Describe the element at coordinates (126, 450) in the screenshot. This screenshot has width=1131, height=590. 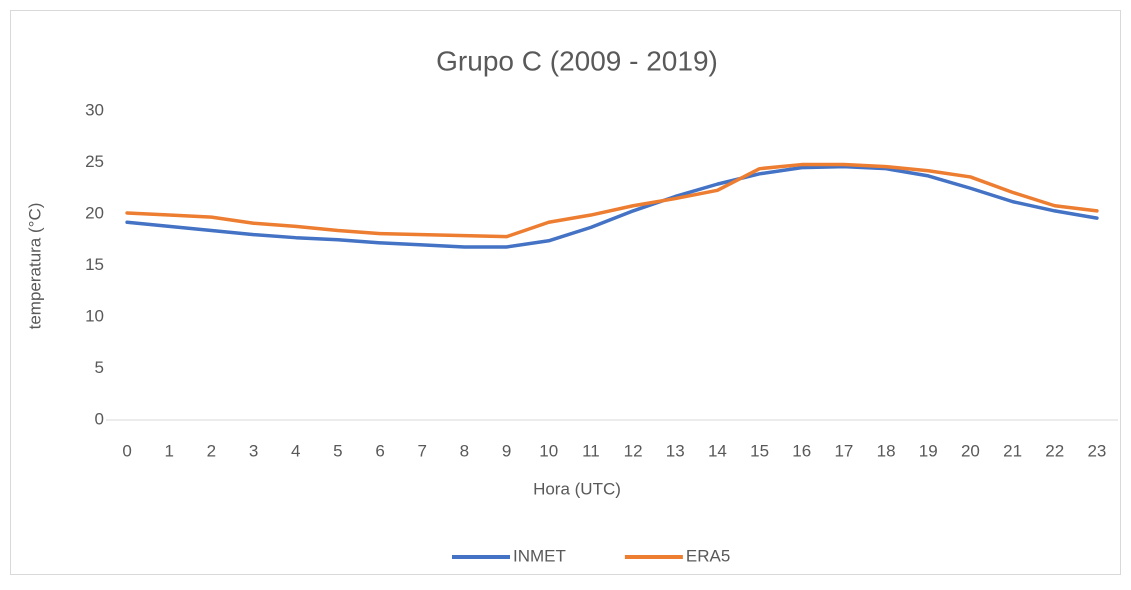
I see `x-tick-label: 0` at that location.